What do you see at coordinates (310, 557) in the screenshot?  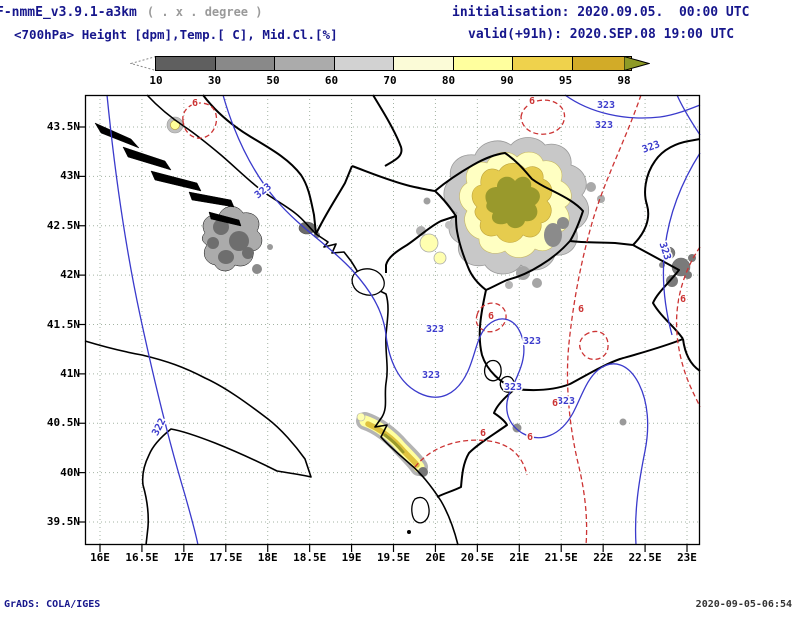 I see `x-axis-tick-label: 18.5E` at bounding box center [310, 557].